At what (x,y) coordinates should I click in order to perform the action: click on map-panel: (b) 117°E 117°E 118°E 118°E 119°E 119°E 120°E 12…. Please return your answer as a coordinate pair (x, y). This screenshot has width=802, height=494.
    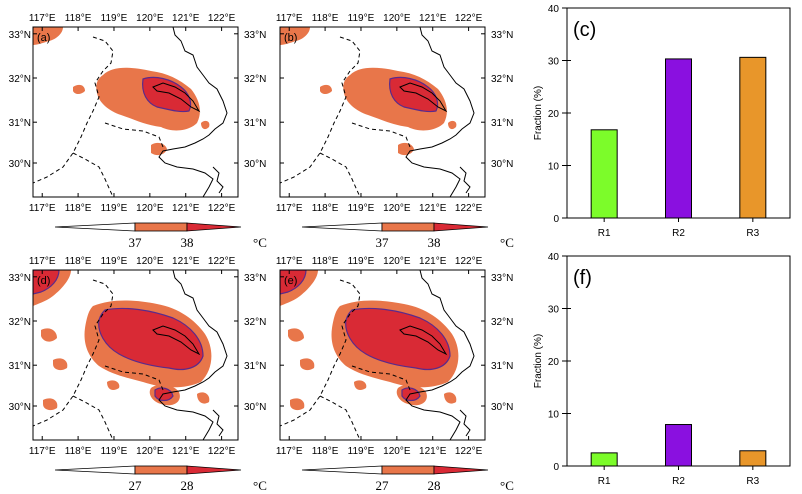
    Looking at the image, I should click on (395, 131).